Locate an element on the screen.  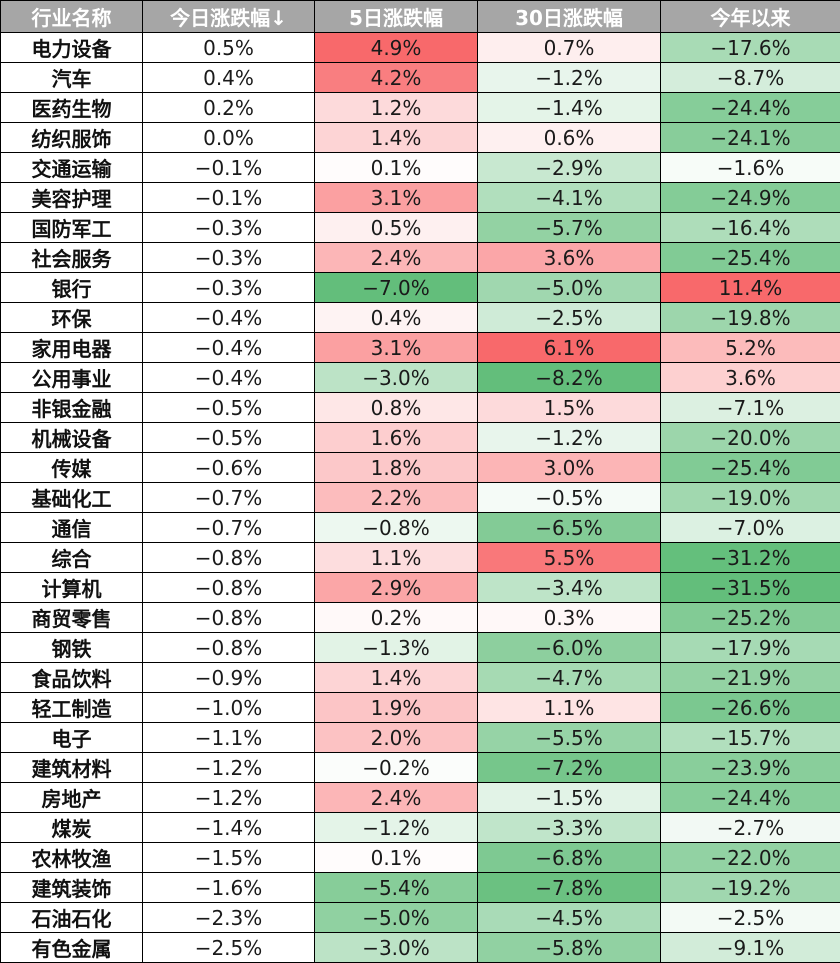
industry-name-cell: 食品饮料 is located at coordinates (72, 678).